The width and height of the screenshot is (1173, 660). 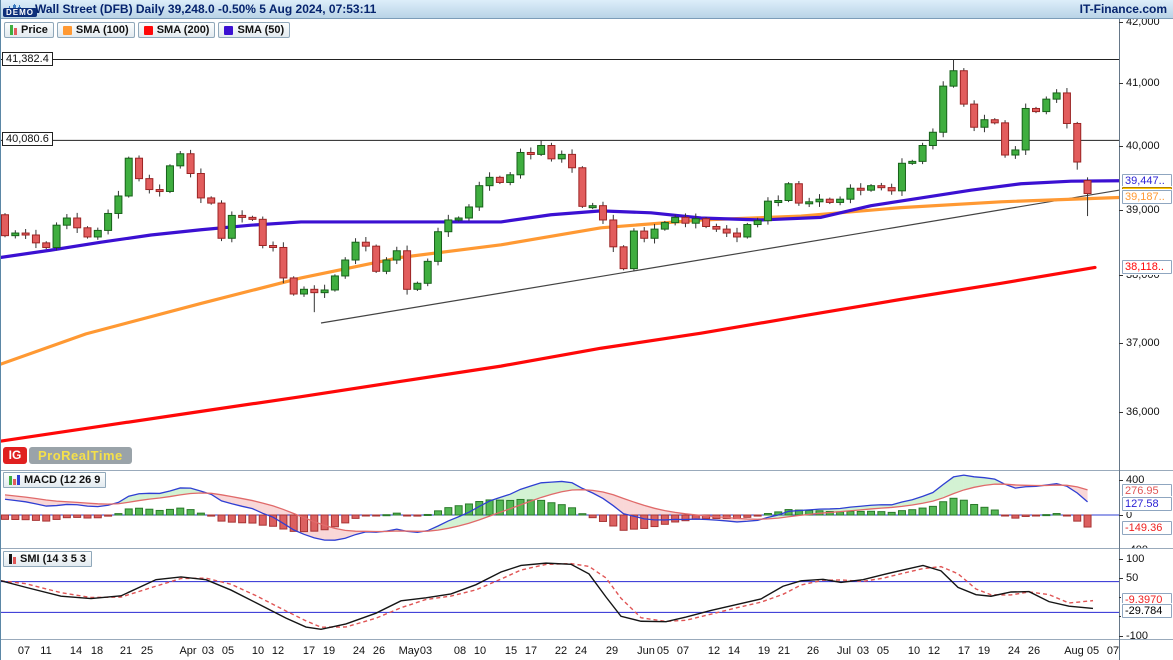 I want to click on smi-axis-tick: -100, so click(x=1137, y=634).